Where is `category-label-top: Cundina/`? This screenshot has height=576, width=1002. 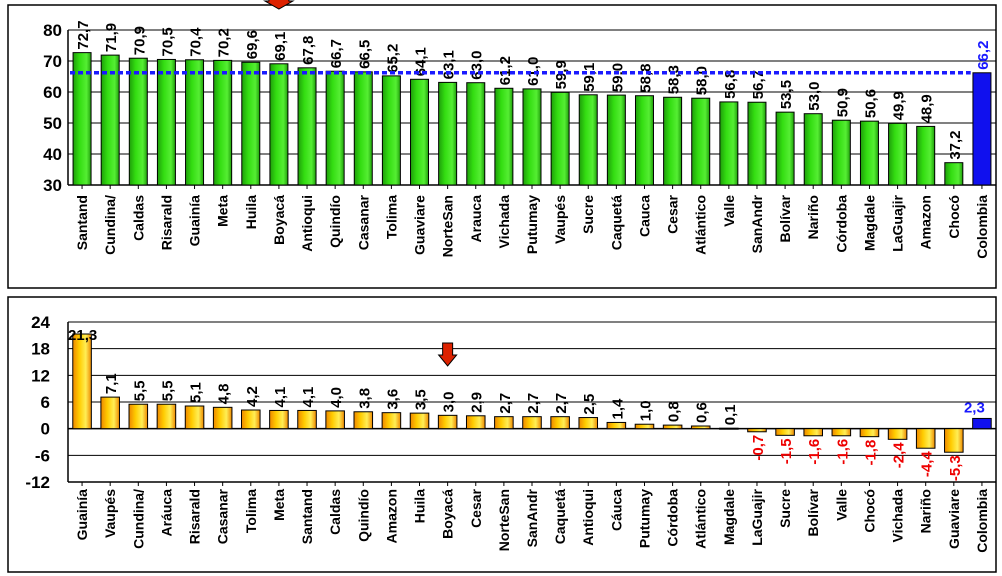 category-label-top: Cundina/ is located at coordinates (110, 225).